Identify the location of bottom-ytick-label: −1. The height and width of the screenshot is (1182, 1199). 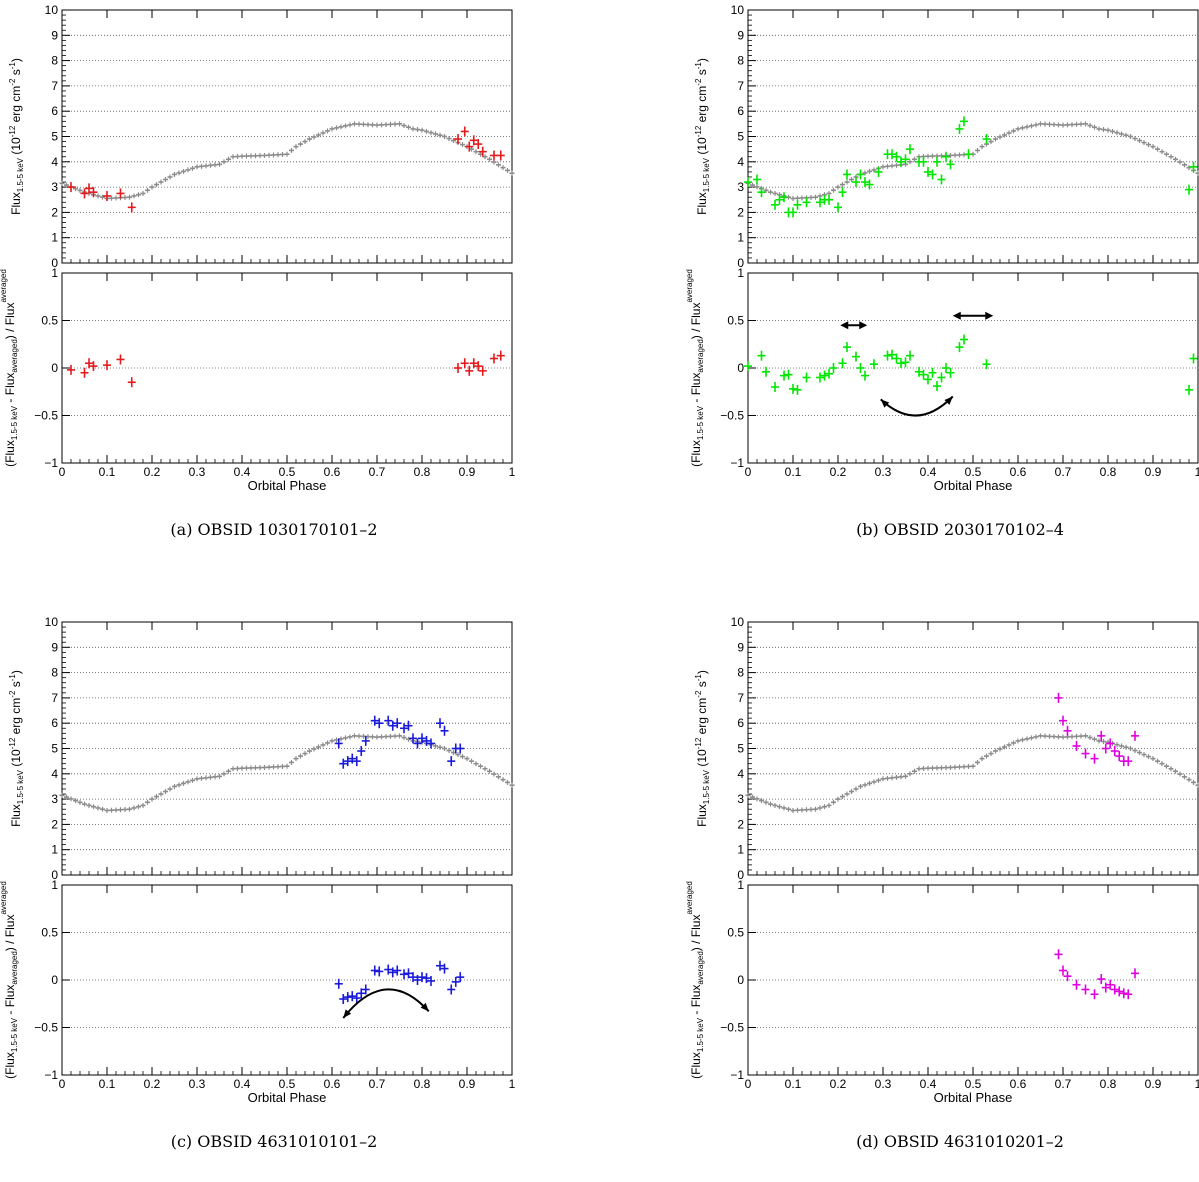
(51, 463).